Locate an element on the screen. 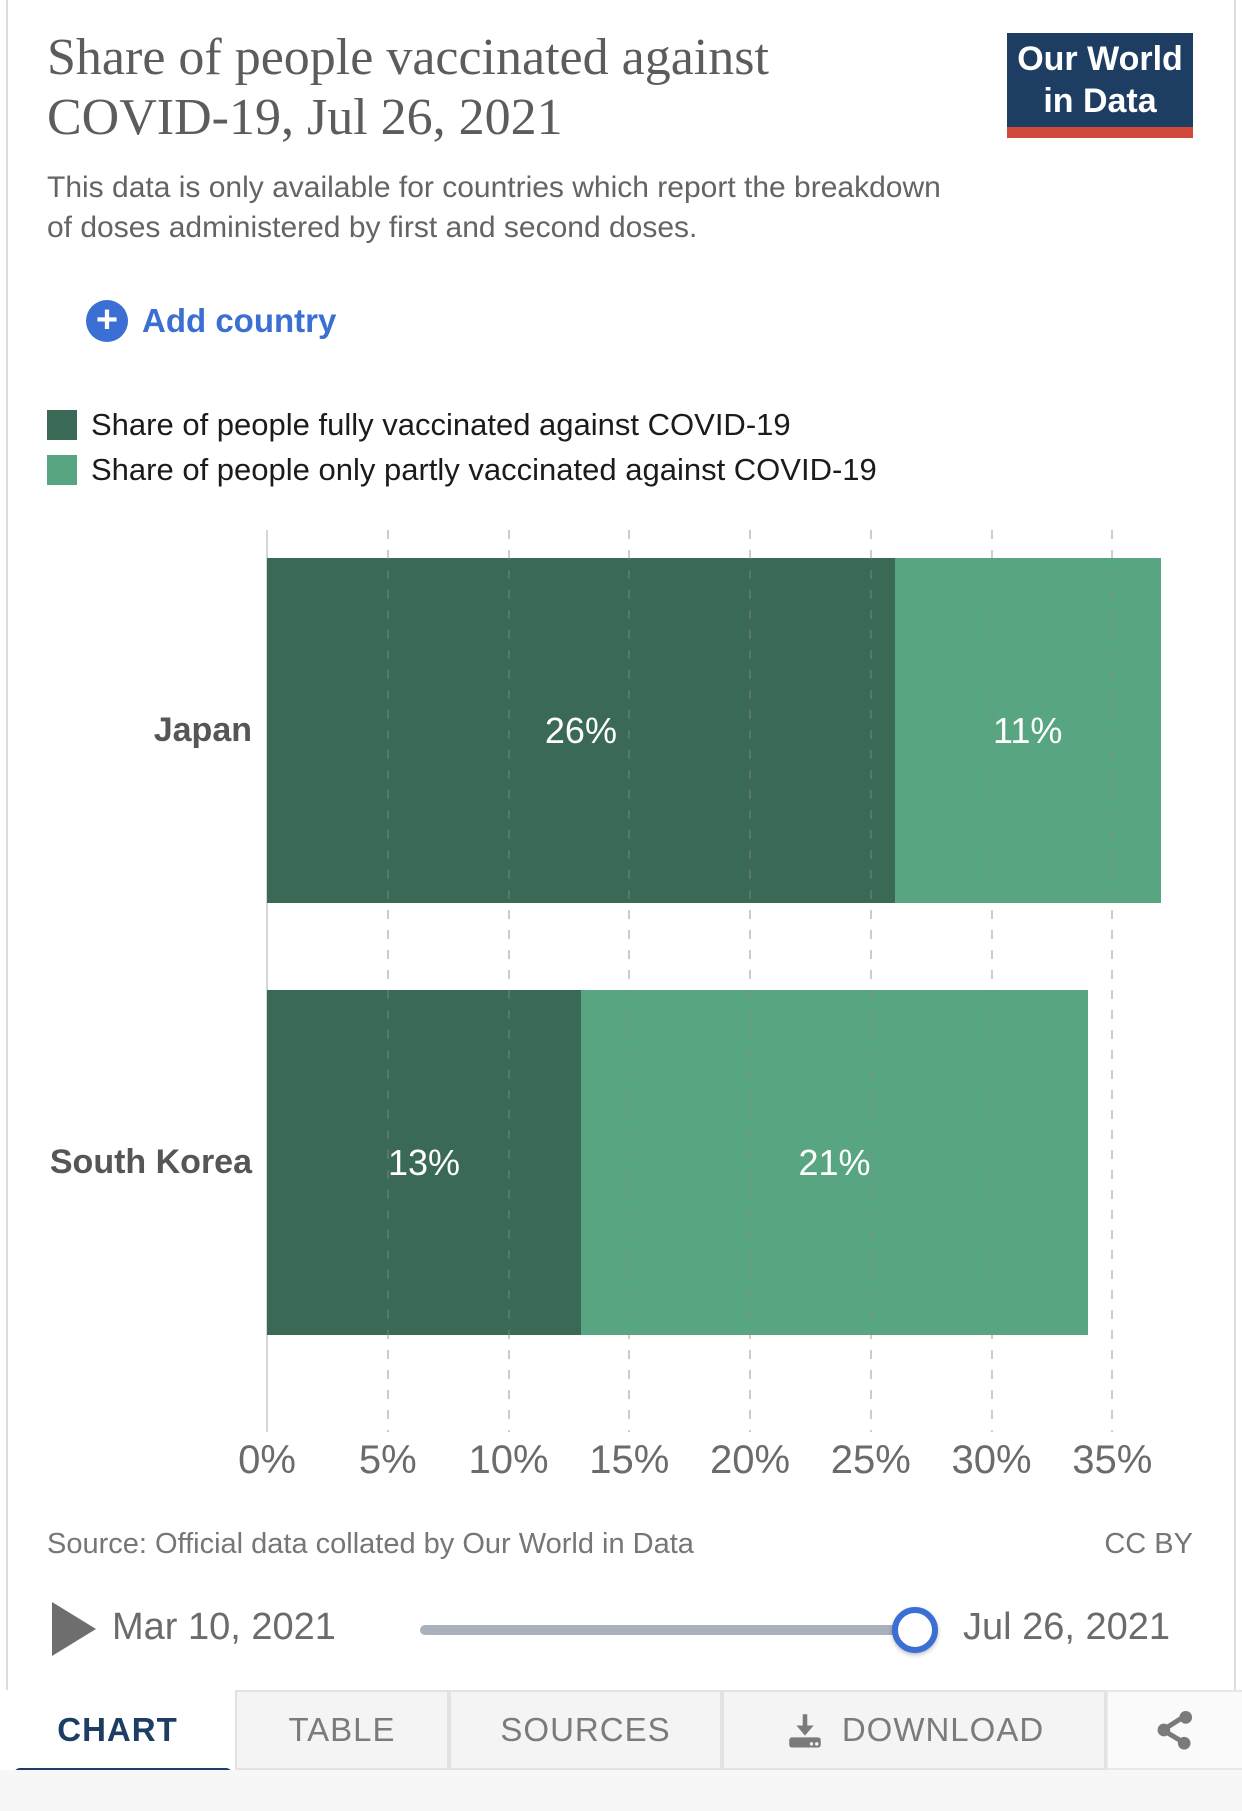  x-tick-35%: 35% is located at coordinates (1112, 1460).